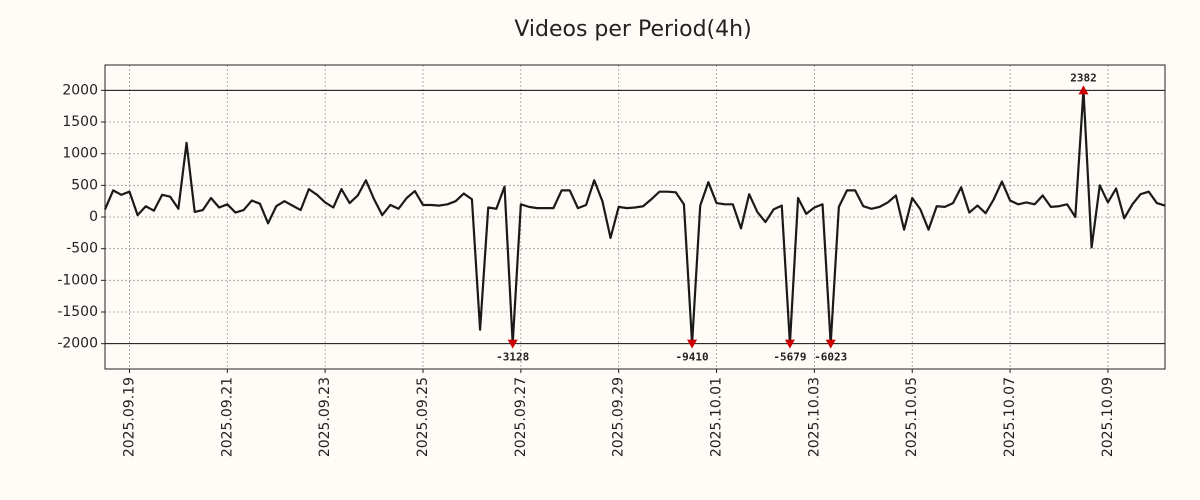 Image resolution: width=1200 pixels, height=500 pixels. What do you see at coordinates (77, 344) in the screenshot?
I see `y-tick-label: -2000` at bounding box center [77, 344].